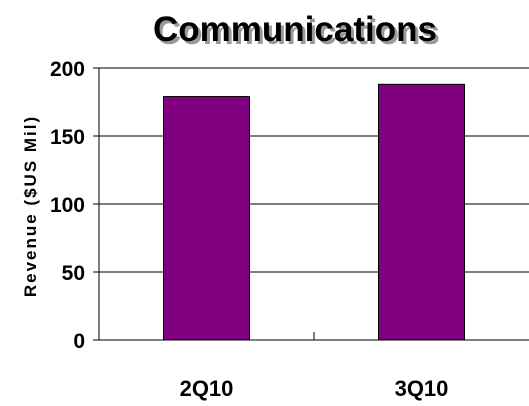 This screenshot has height=406, width=529. I want to click on chart-title: Communications, so click(295, 29).